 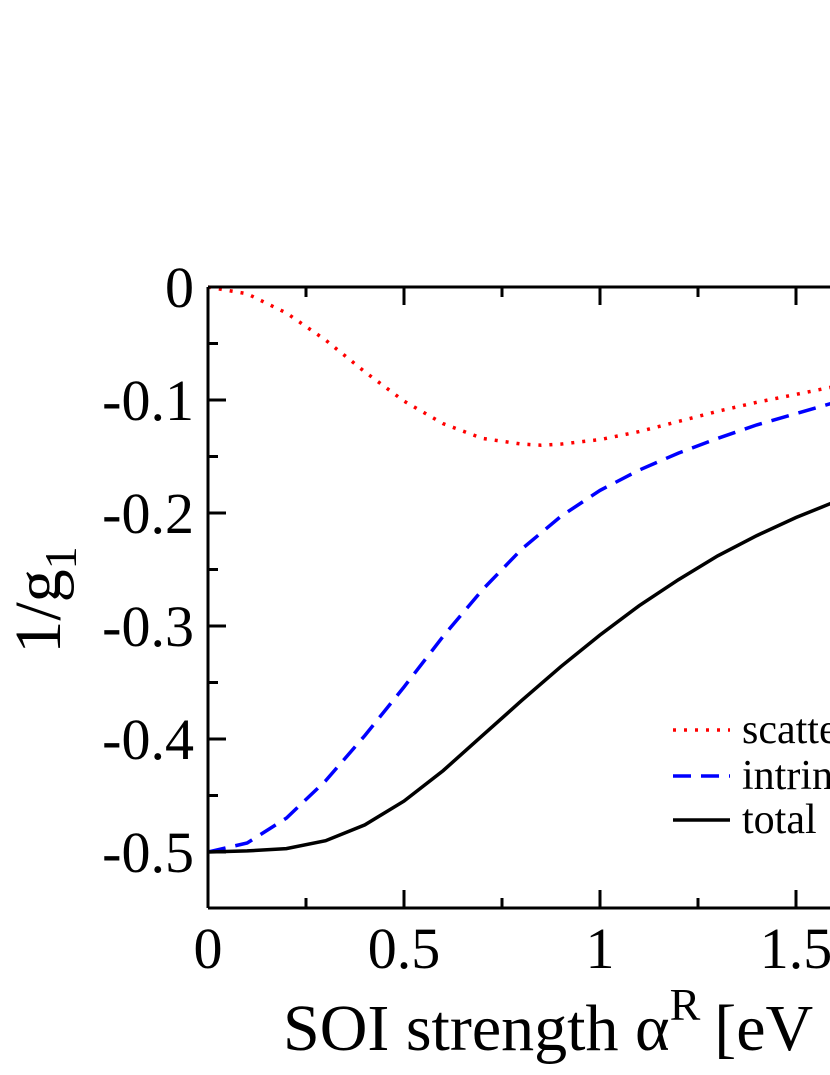 I want to click on y-tick-label-4: -0.4, so click(x=148, y=739).